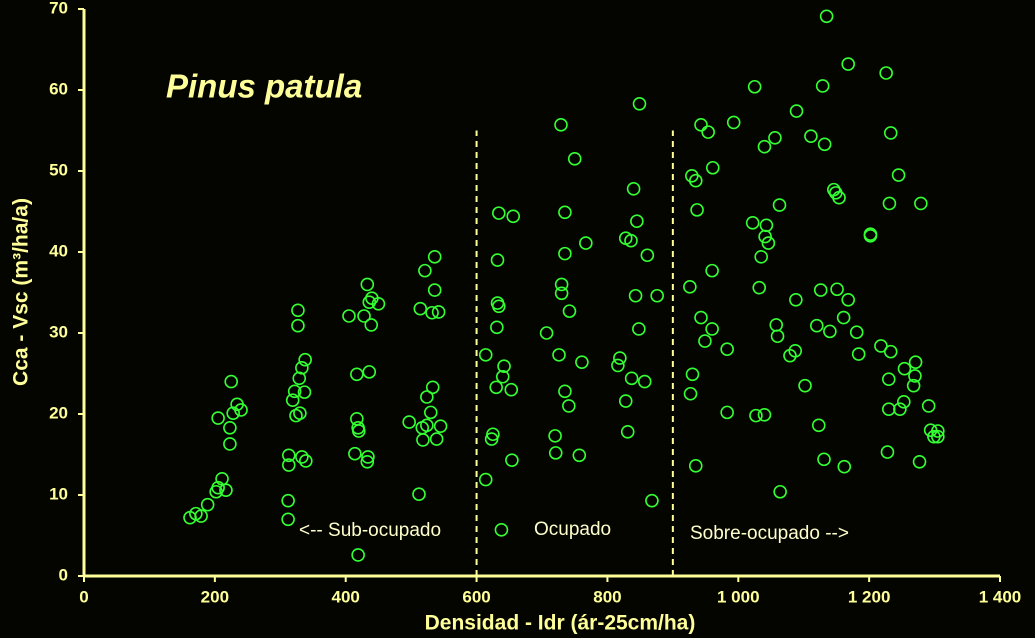 This screenshot has width=1035, height=638. Describe the element at coordinates (58, 169) in the screenshot. I see `y-tick-label: 50` at that location.